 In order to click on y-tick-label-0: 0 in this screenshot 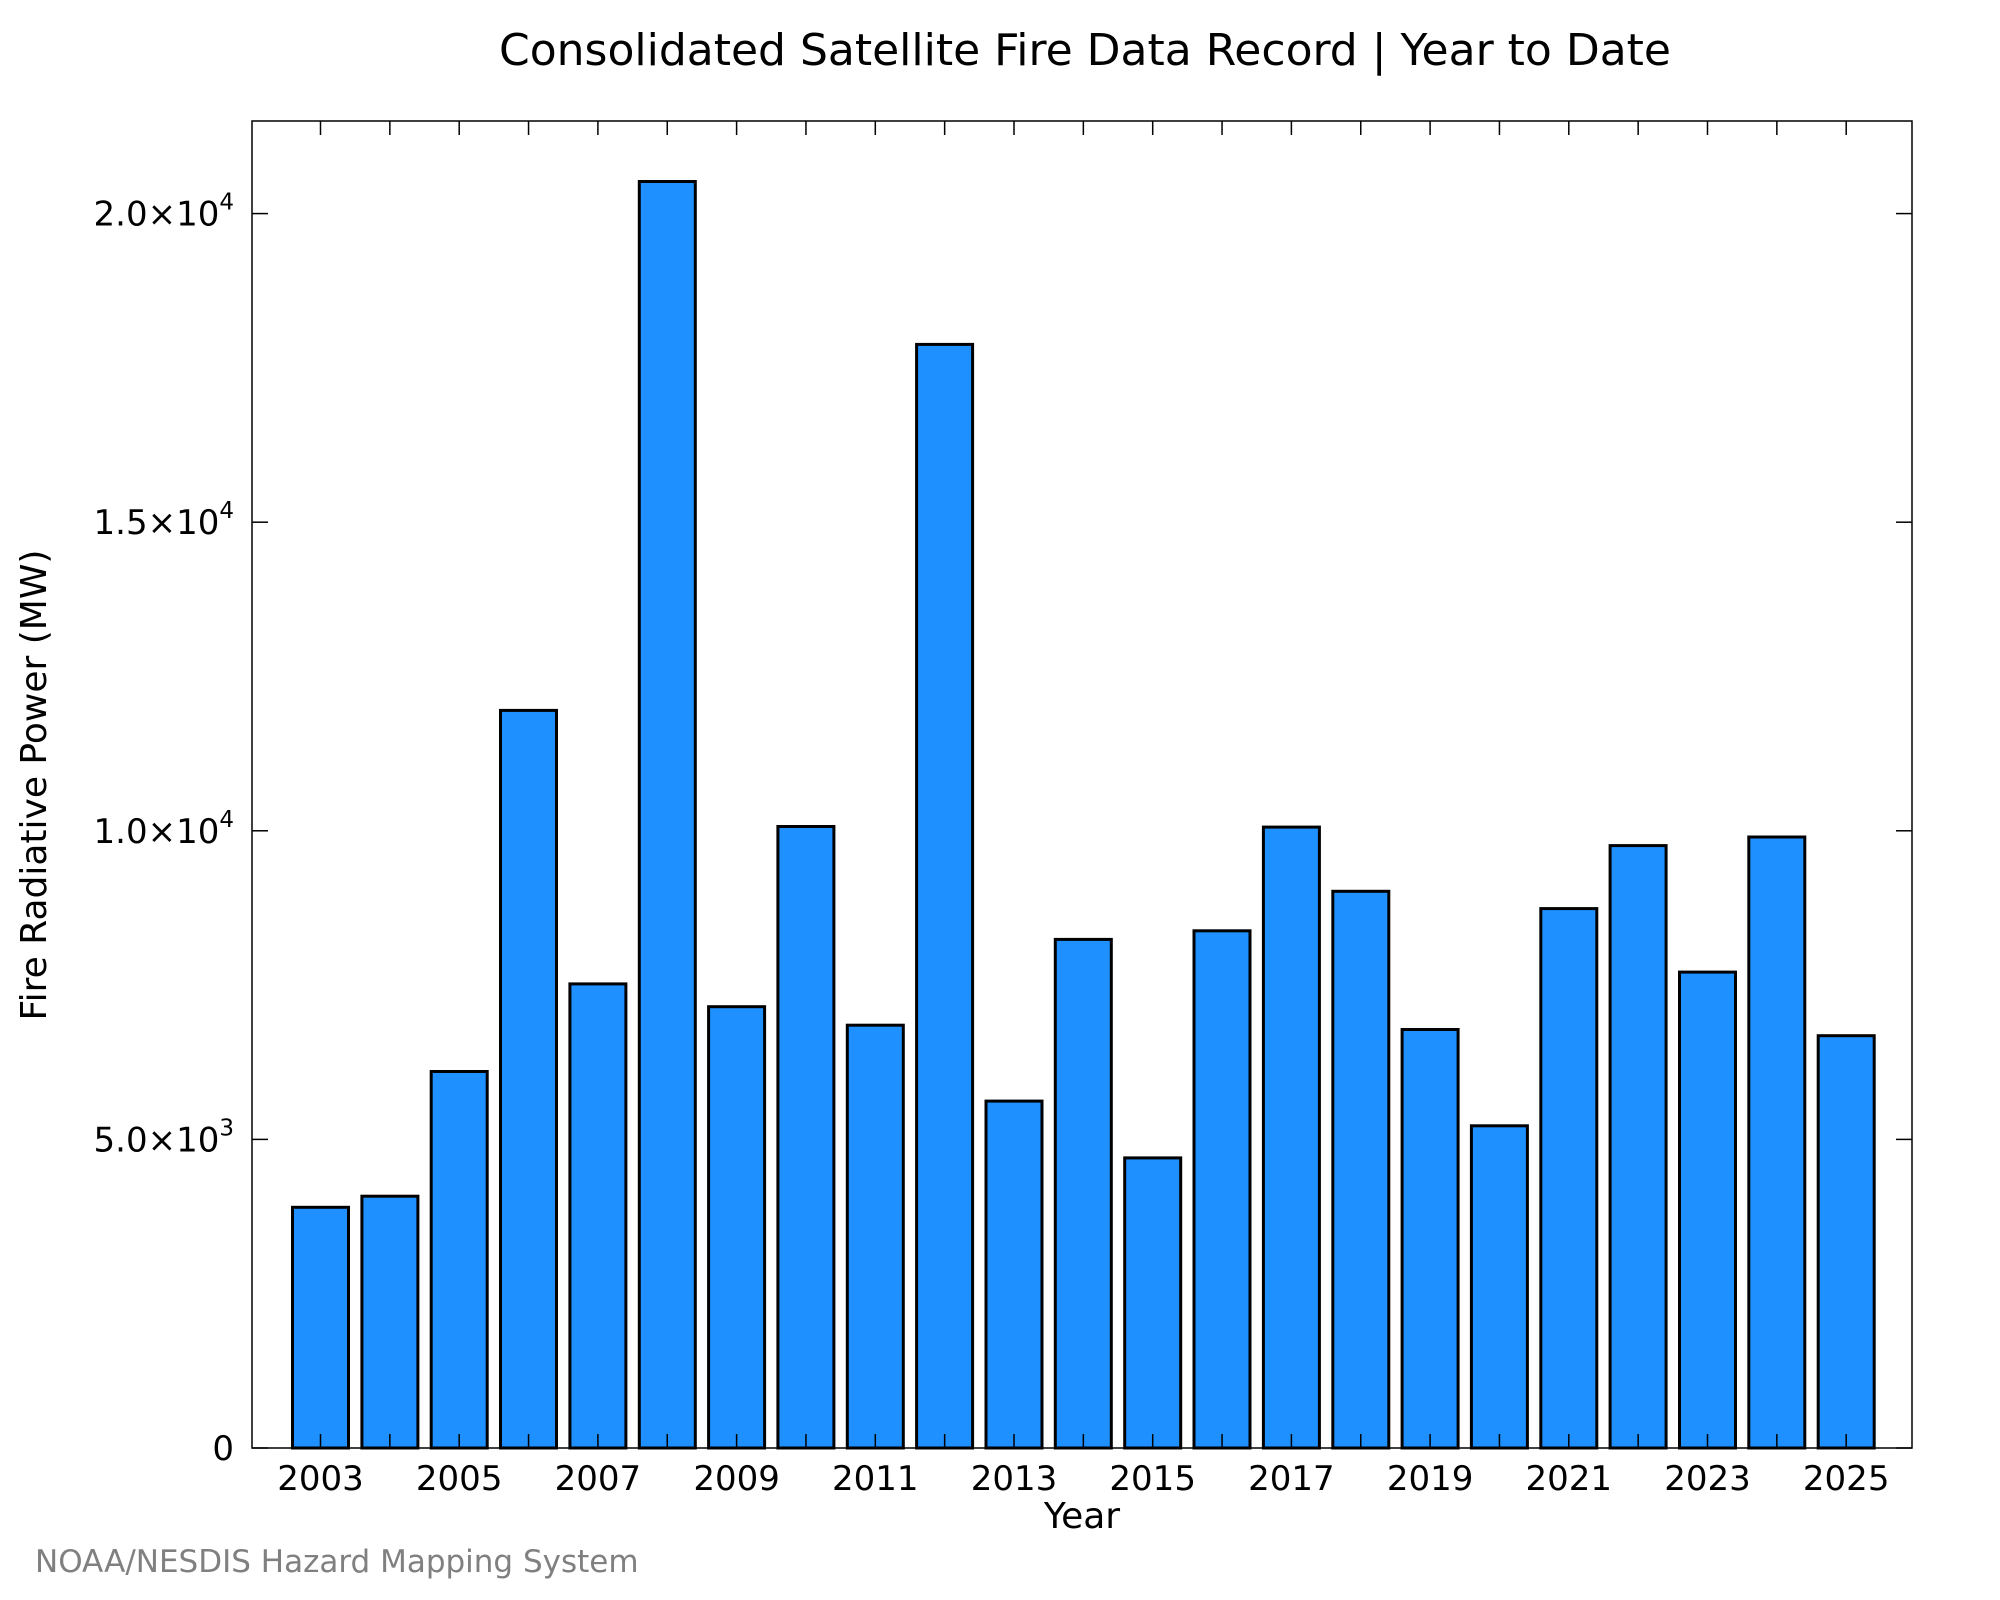, I will do `click(223, 1449)`.